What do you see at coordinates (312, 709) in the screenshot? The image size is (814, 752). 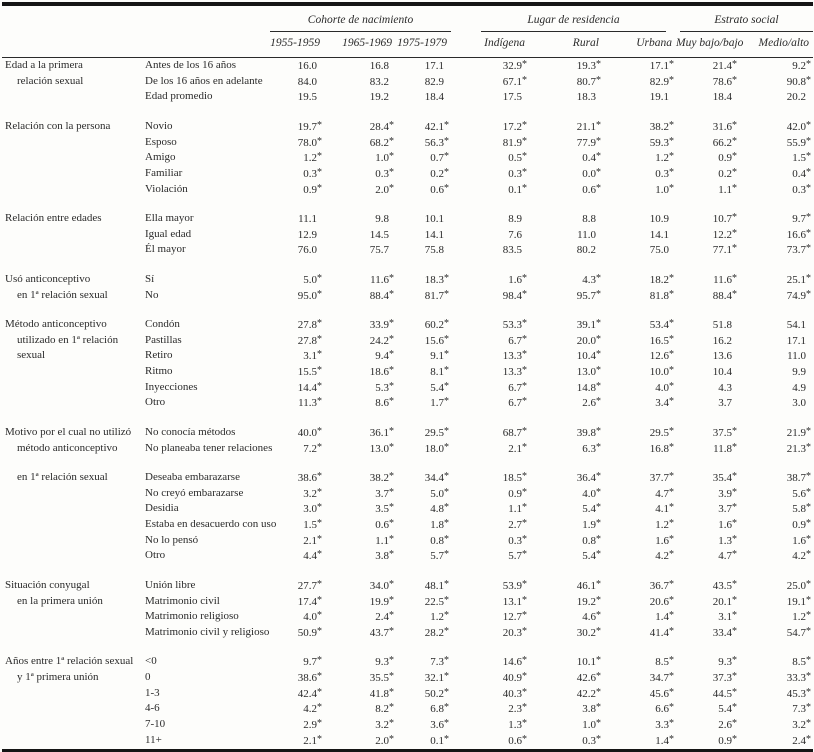 I see `value-cell: 4.2*` at bounding box center [312, 709].